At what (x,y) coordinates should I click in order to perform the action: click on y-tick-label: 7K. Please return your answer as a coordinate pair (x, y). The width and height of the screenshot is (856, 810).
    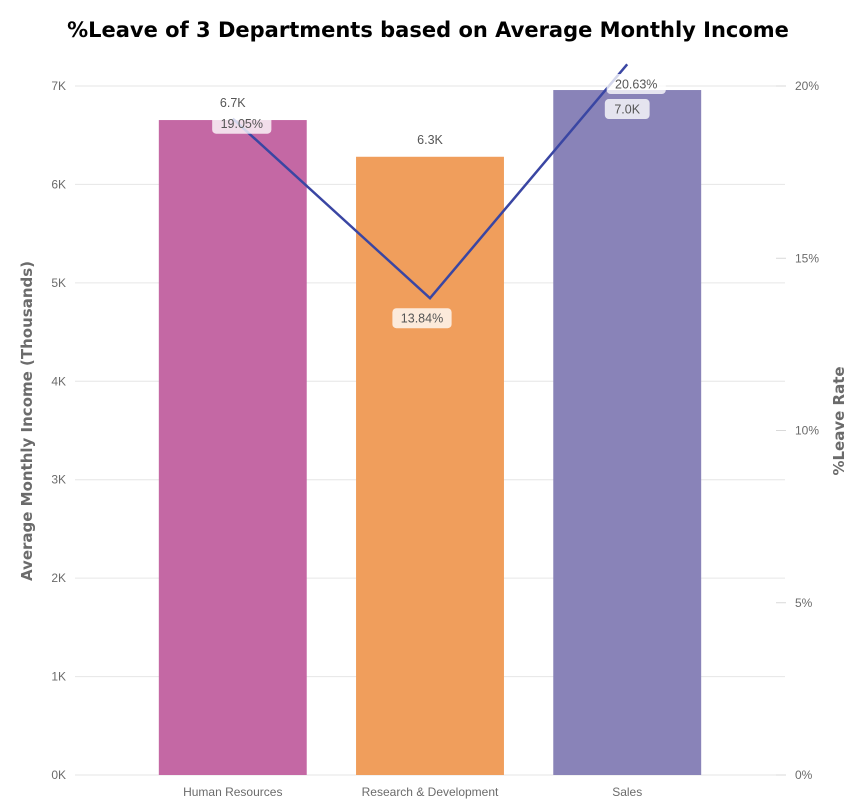
    Looking at the image, I should click on (58, 86).